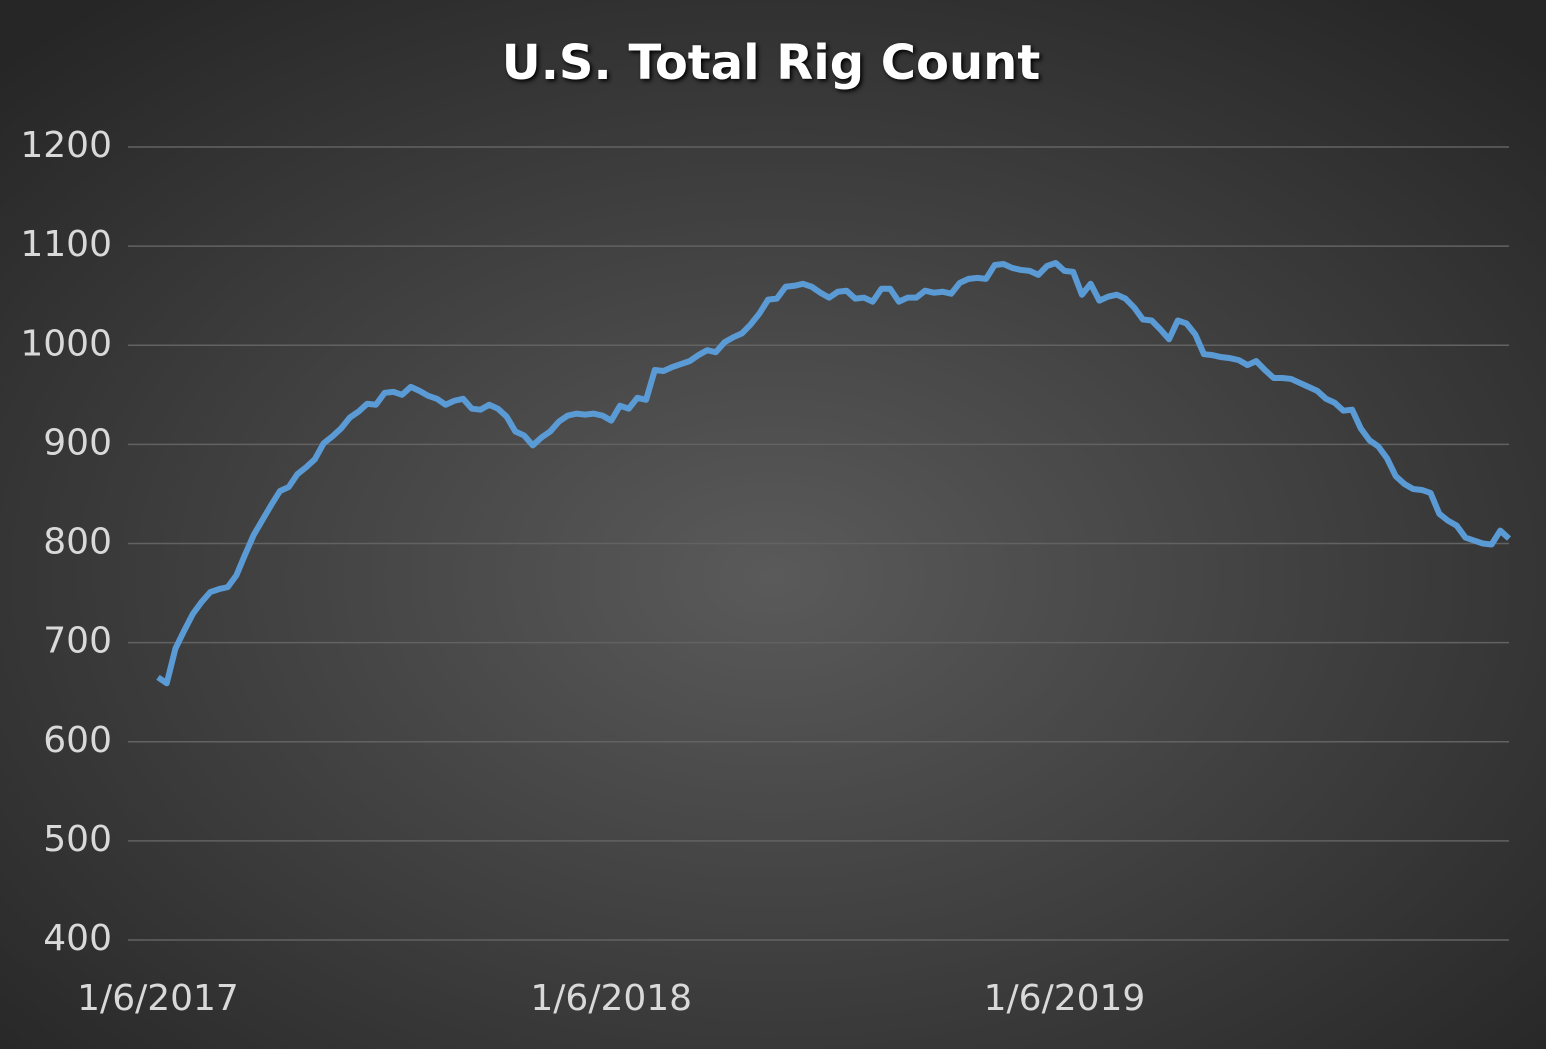 This screenshot has width=1546, height=1049. What do you see at coordinates (66, 145) in the screenshot?
I see `y-tick-label: 1200` at bounding box center [66, 145].